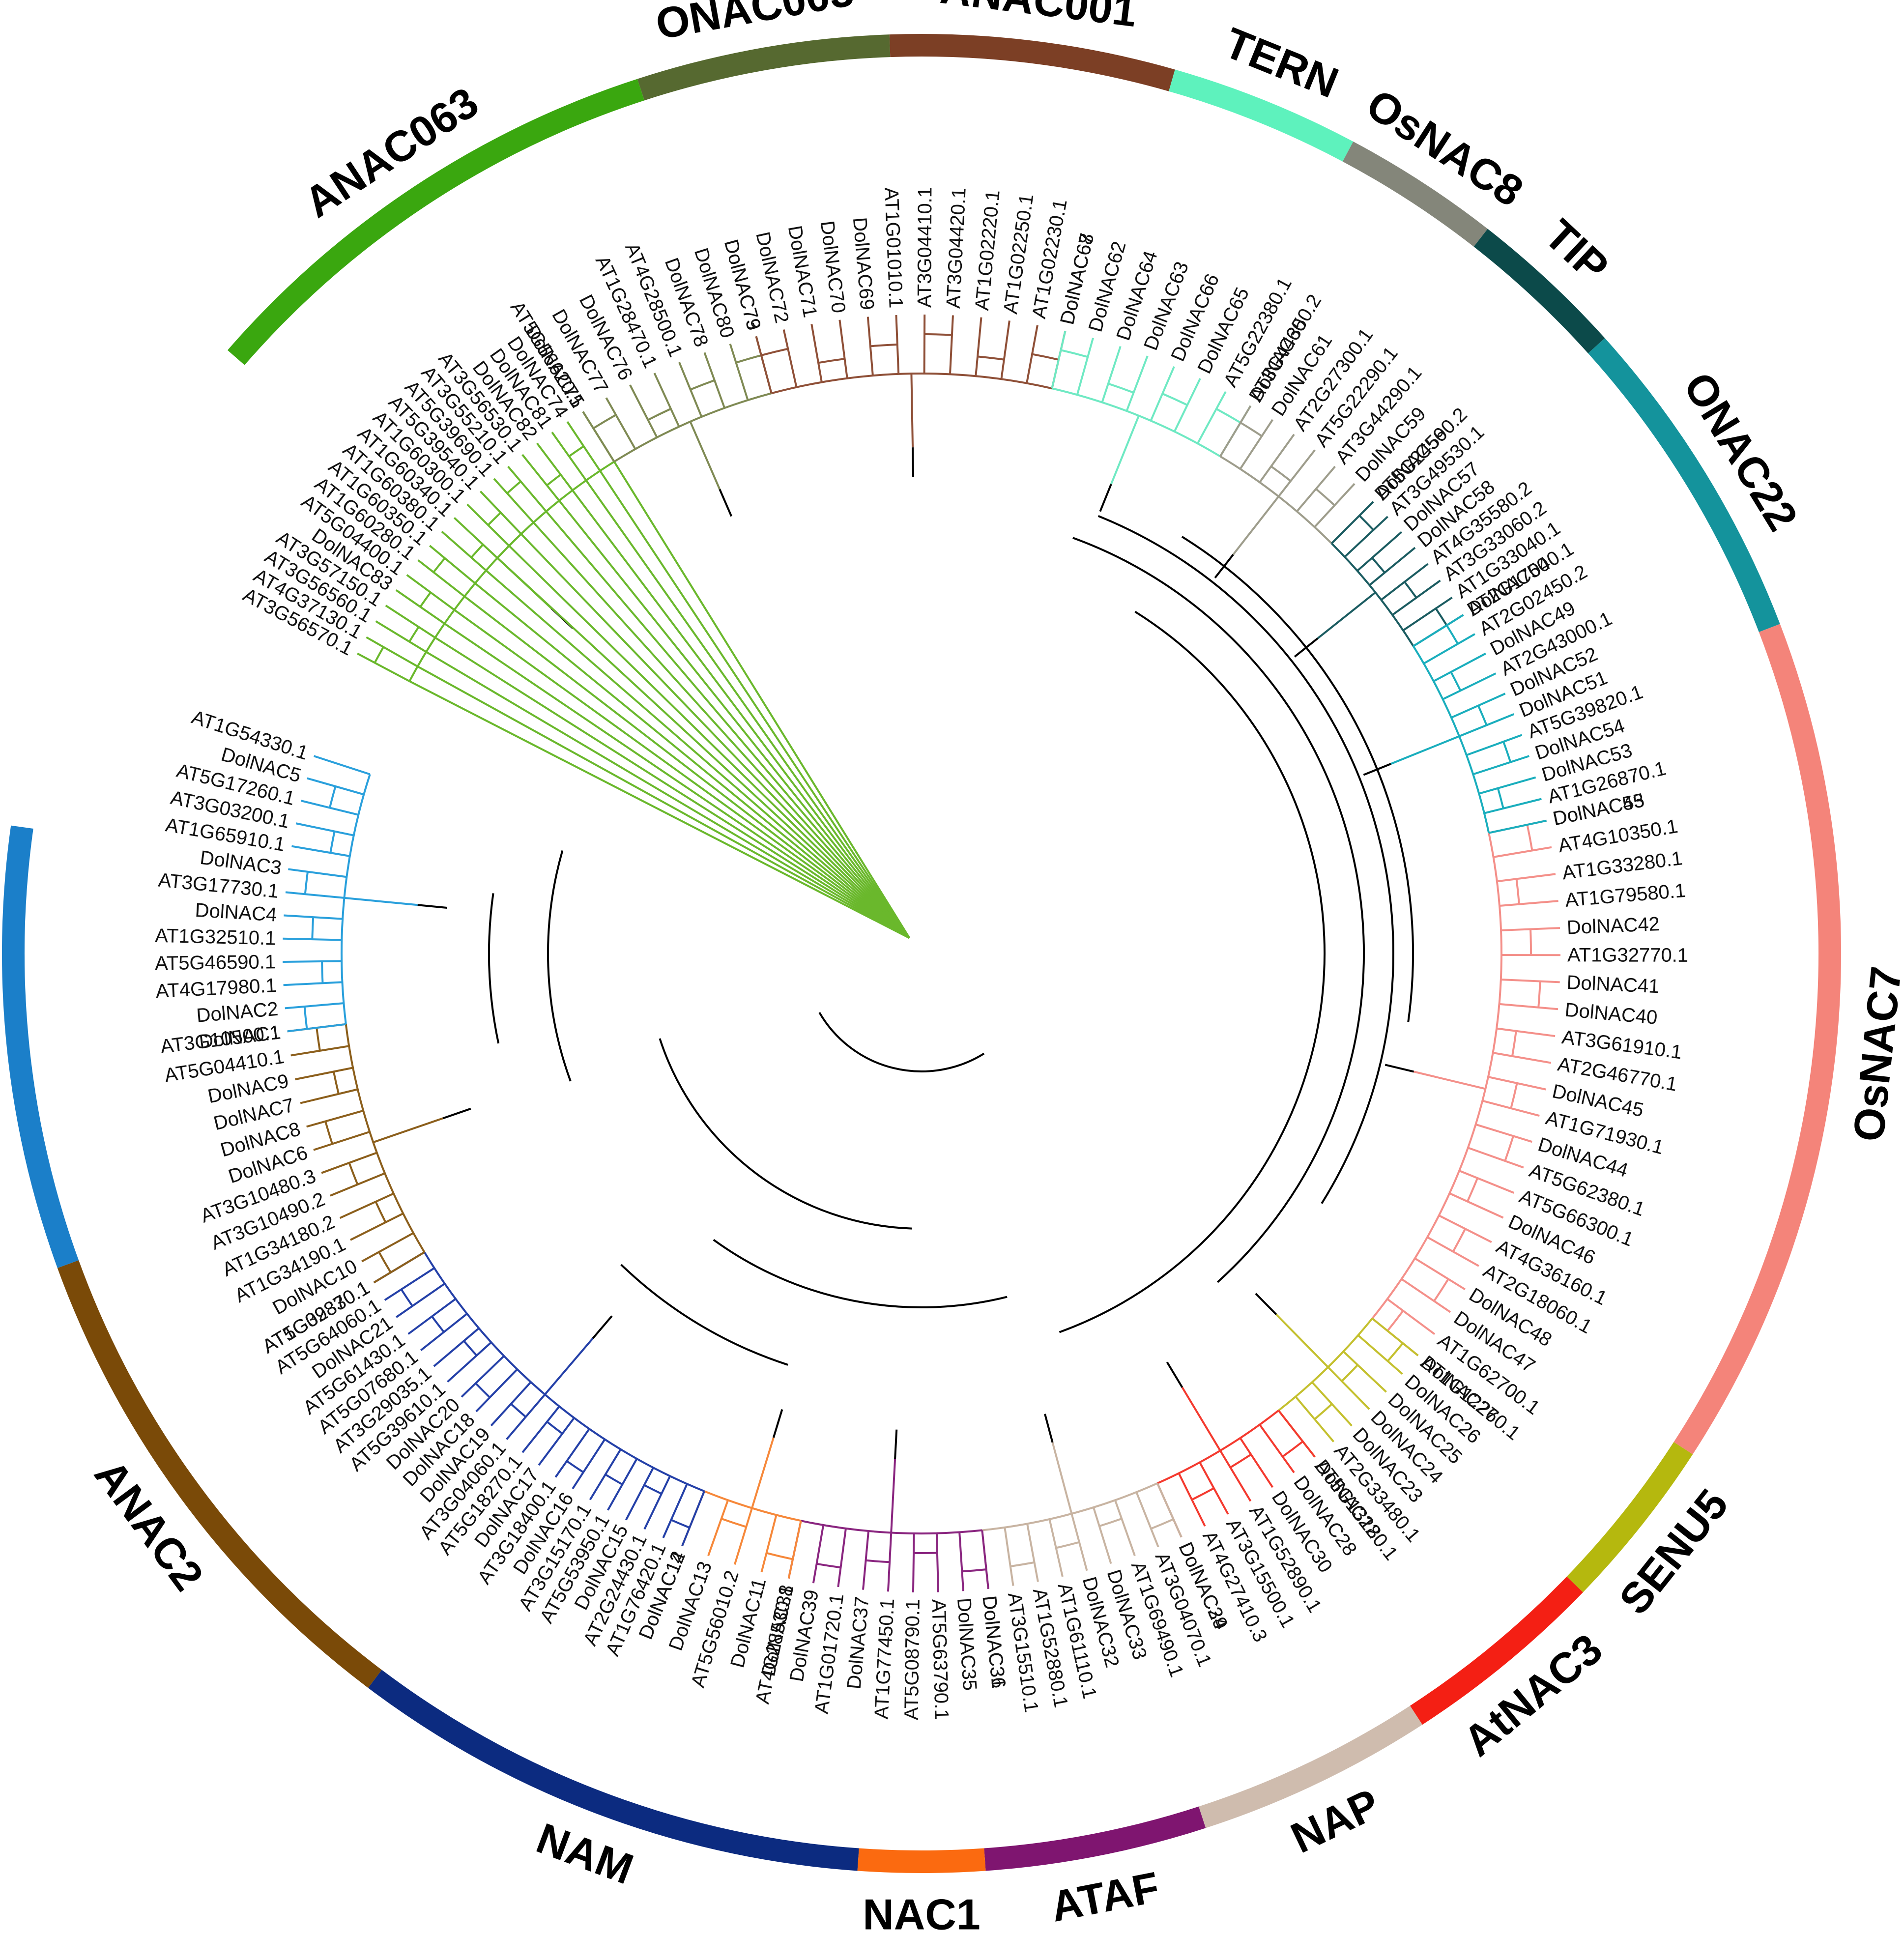 Image resolution: width=1904 pixels, height=1934 pixels. Describe the element at coordinates (1740, 451) in the screenshot. I see `clade-label: ONAC22` at that location.